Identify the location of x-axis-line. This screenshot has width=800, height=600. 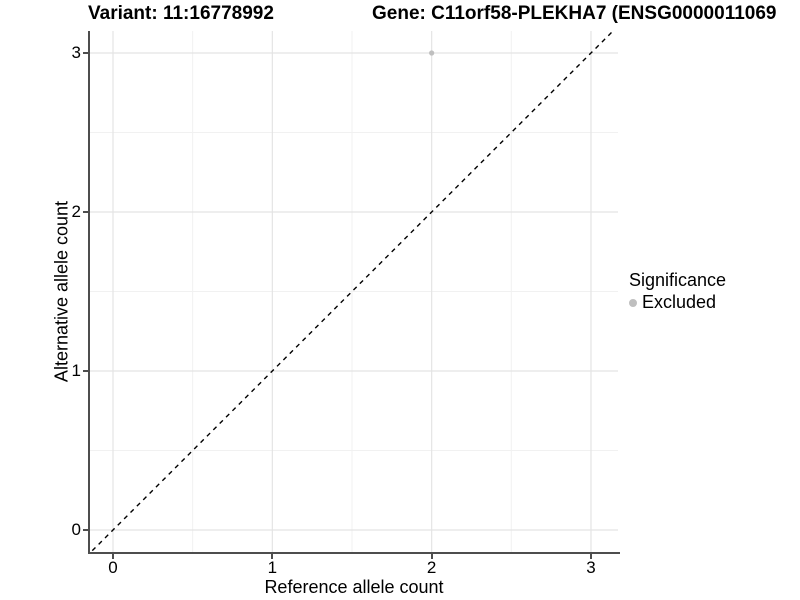
(354, 553).